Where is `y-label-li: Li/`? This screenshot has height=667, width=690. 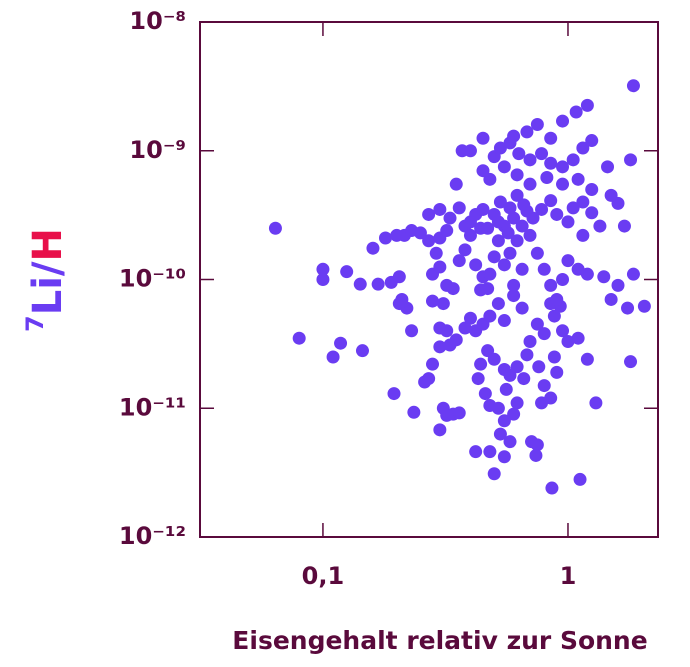 y-label-li: Li/ is located at coordinates (48, 288).